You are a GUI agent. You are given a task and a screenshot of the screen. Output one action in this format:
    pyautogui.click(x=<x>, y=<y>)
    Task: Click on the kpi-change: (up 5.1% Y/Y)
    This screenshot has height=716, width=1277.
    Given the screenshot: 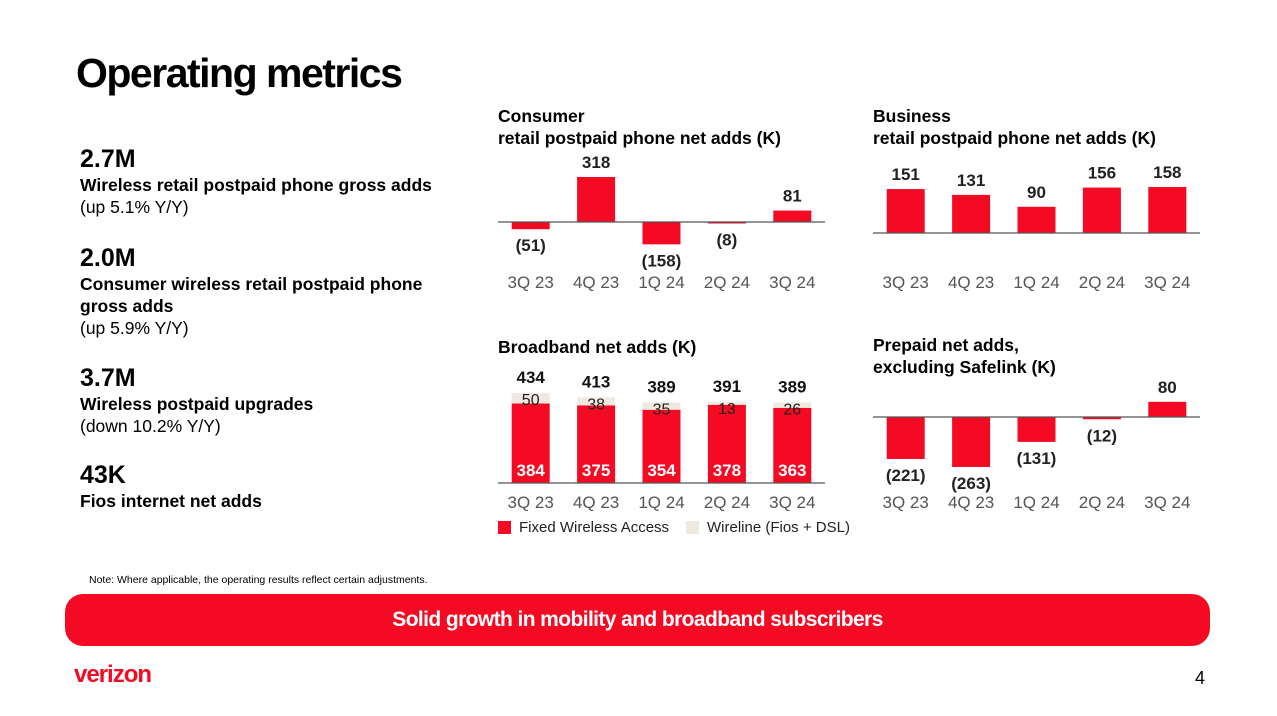 What is the action you would take?
    pyautogui.click(x=134, y=207)
    